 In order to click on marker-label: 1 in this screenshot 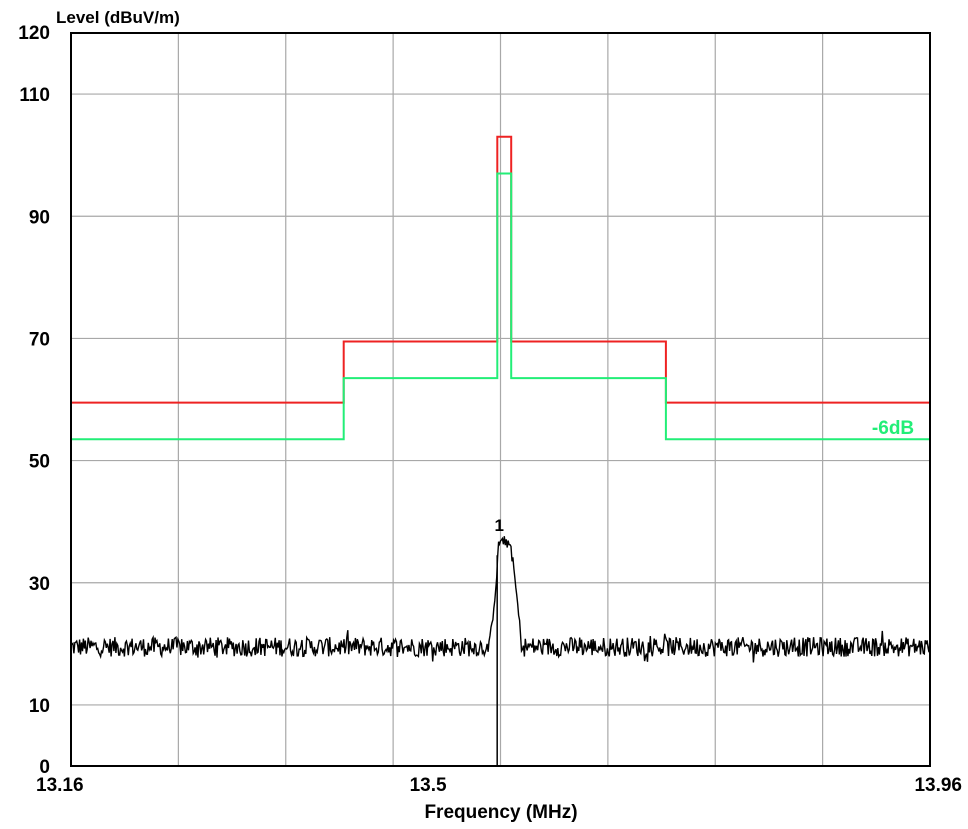, I will do `click(498, 525)`.